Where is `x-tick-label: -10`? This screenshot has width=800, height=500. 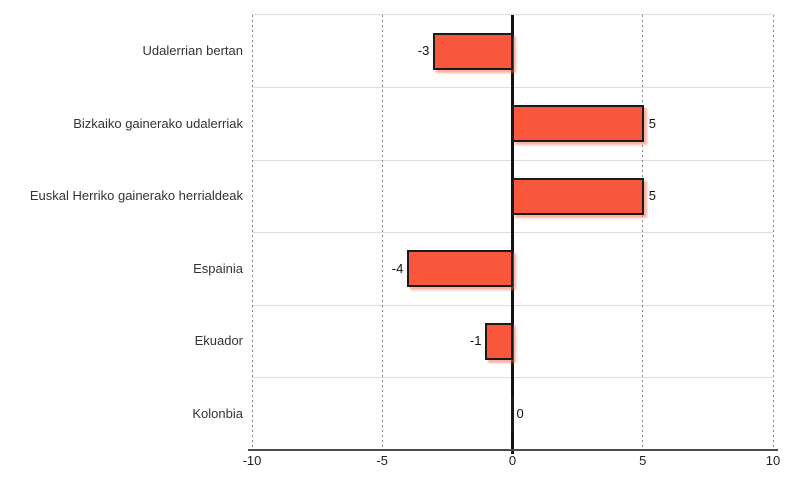
x-tick-label: -10 is located at coordinates (252, 460).